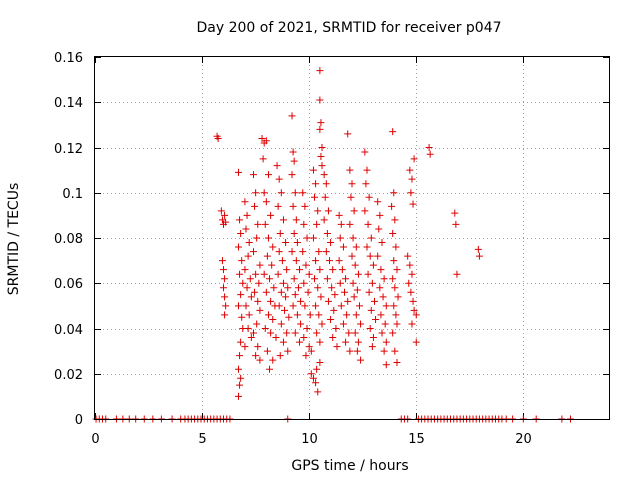 The width and height of the screenshot is (640, 480). I want to click on x-tick-label: 0, so click(95, 439).